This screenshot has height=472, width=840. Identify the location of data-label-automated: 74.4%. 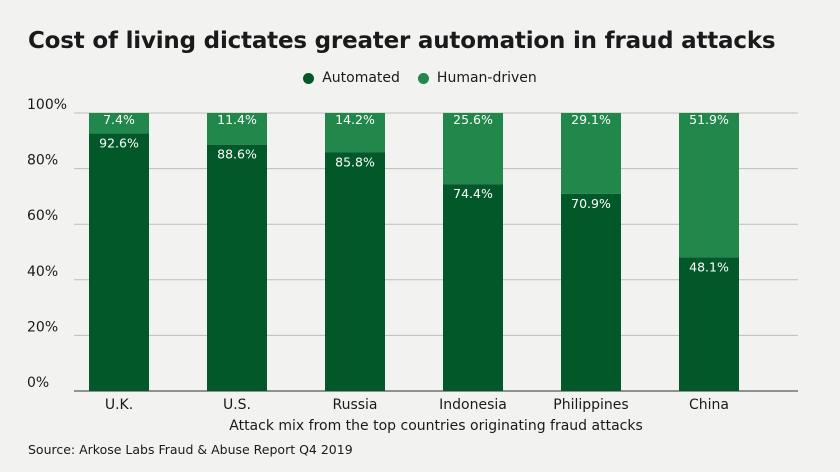
(473, 193).